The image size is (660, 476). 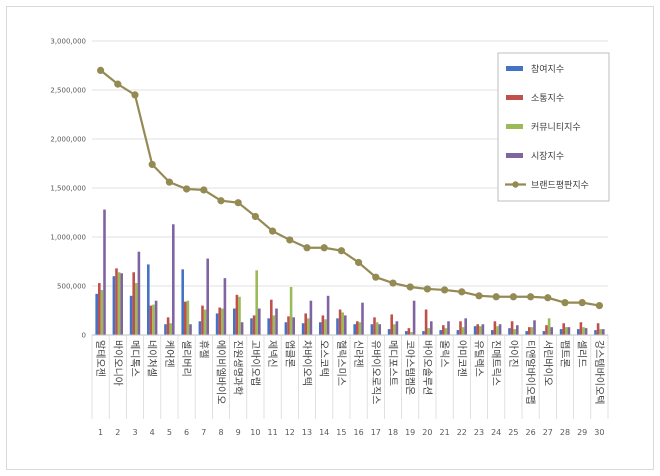 I want to click on rank-label: 9, so click(x=238, y=432).